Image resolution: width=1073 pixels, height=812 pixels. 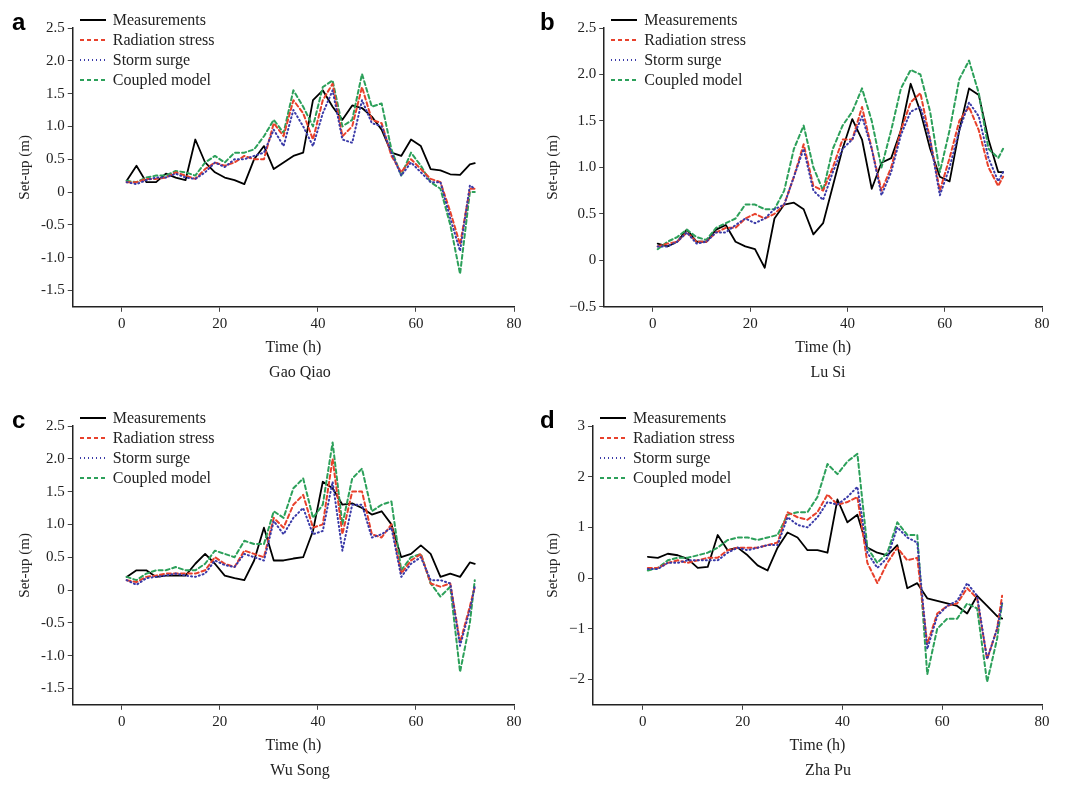 What do you see at coordinates (581, 526) in the screenshot?
I see `y-tick-label: 1` at bounding box center [581, 526].